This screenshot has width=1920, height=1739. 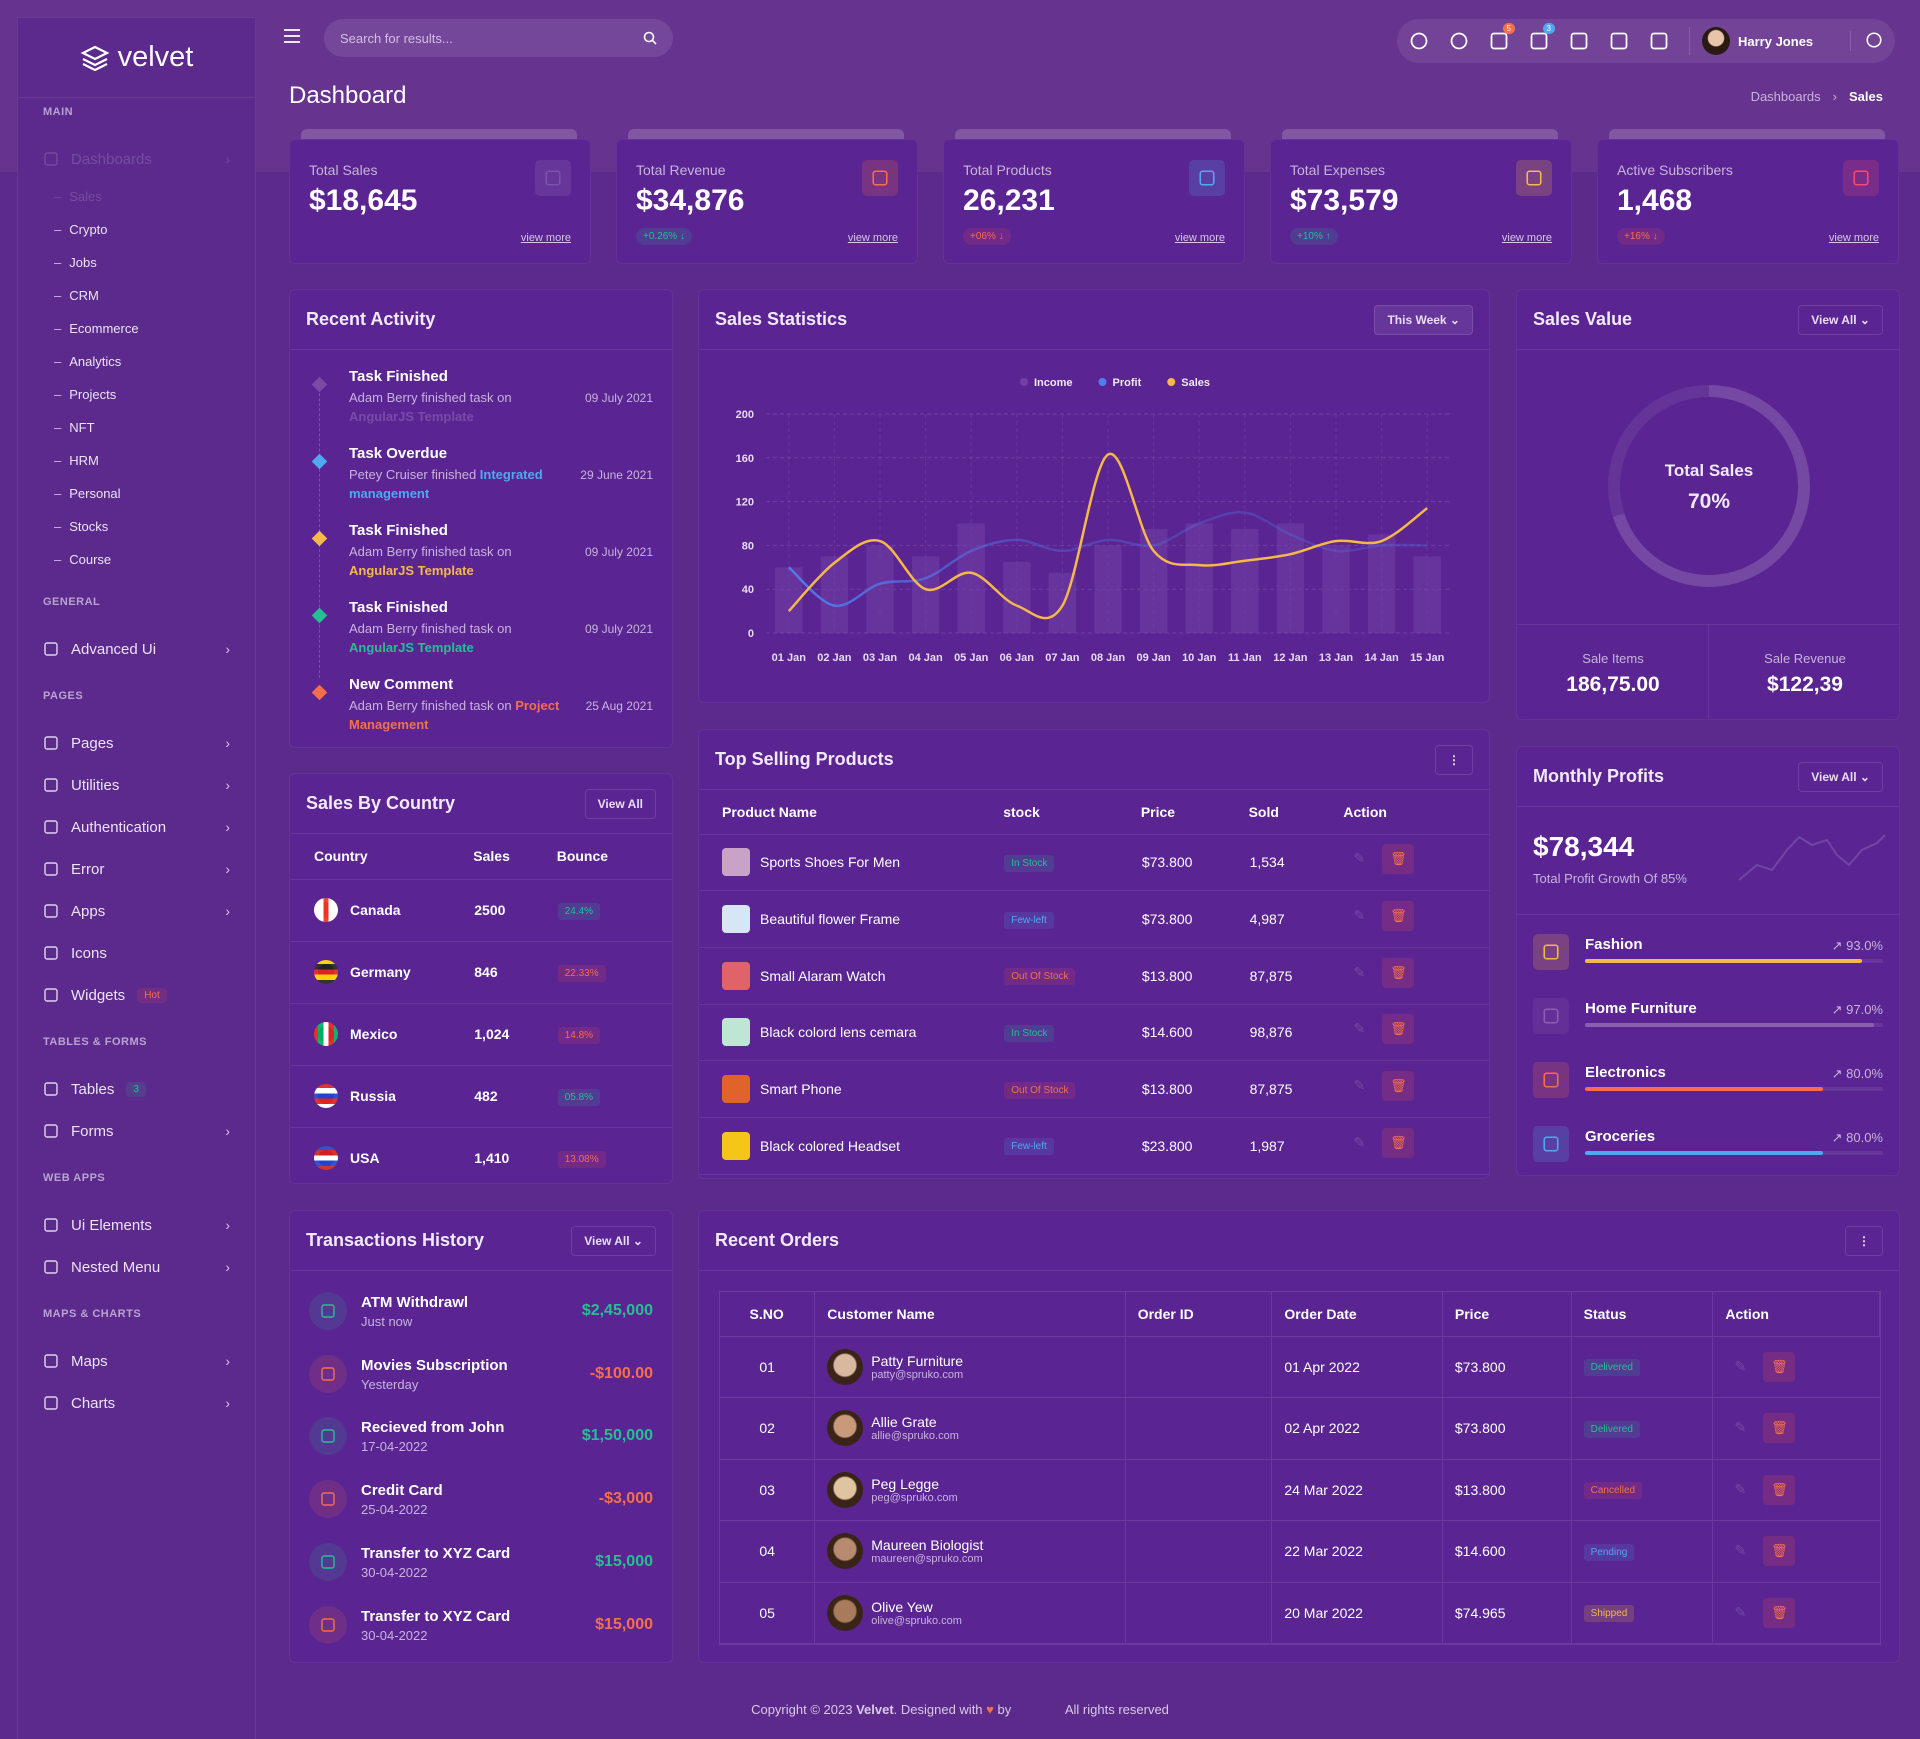 What do you see at coordinates (136, 262) in the screenshot?
I see `nav-subitem: Jobs` at bounding box center [136, 262].